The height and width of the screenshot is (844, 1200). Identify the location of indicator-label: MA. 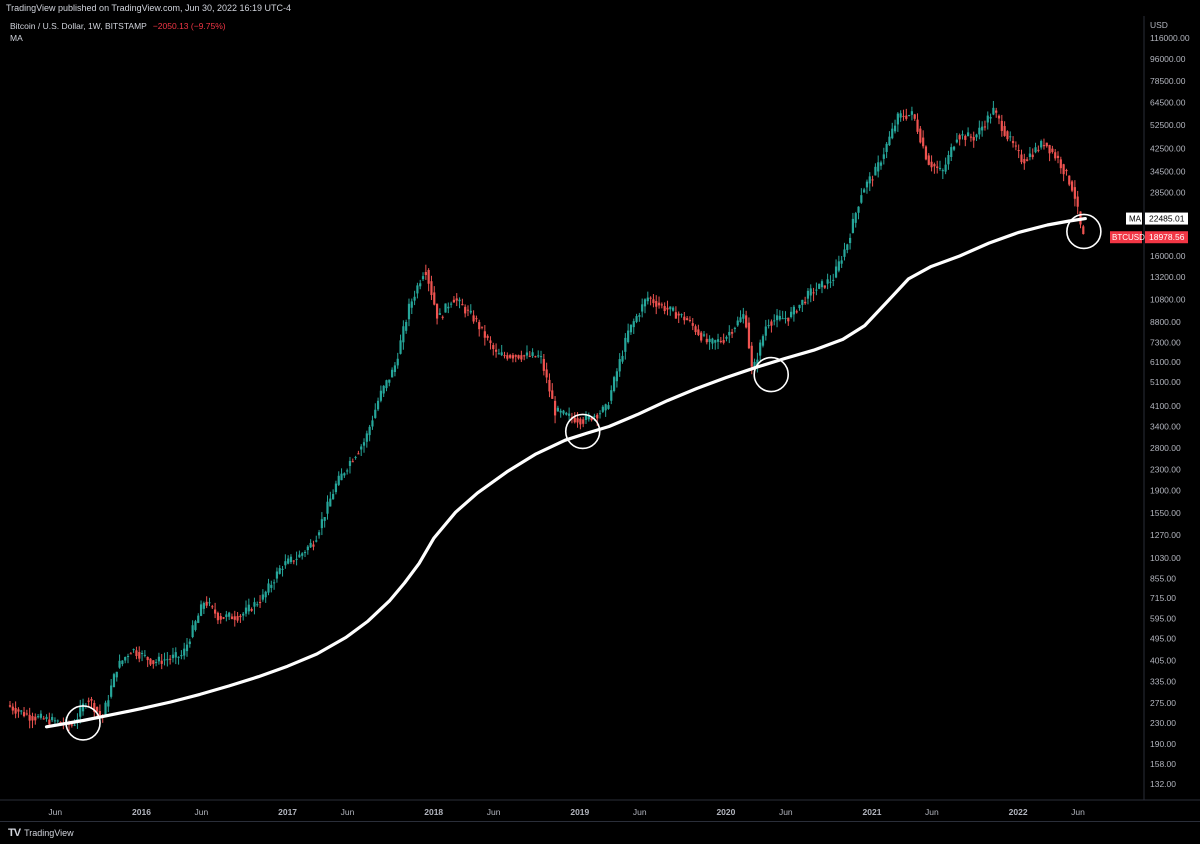
(16, 38).